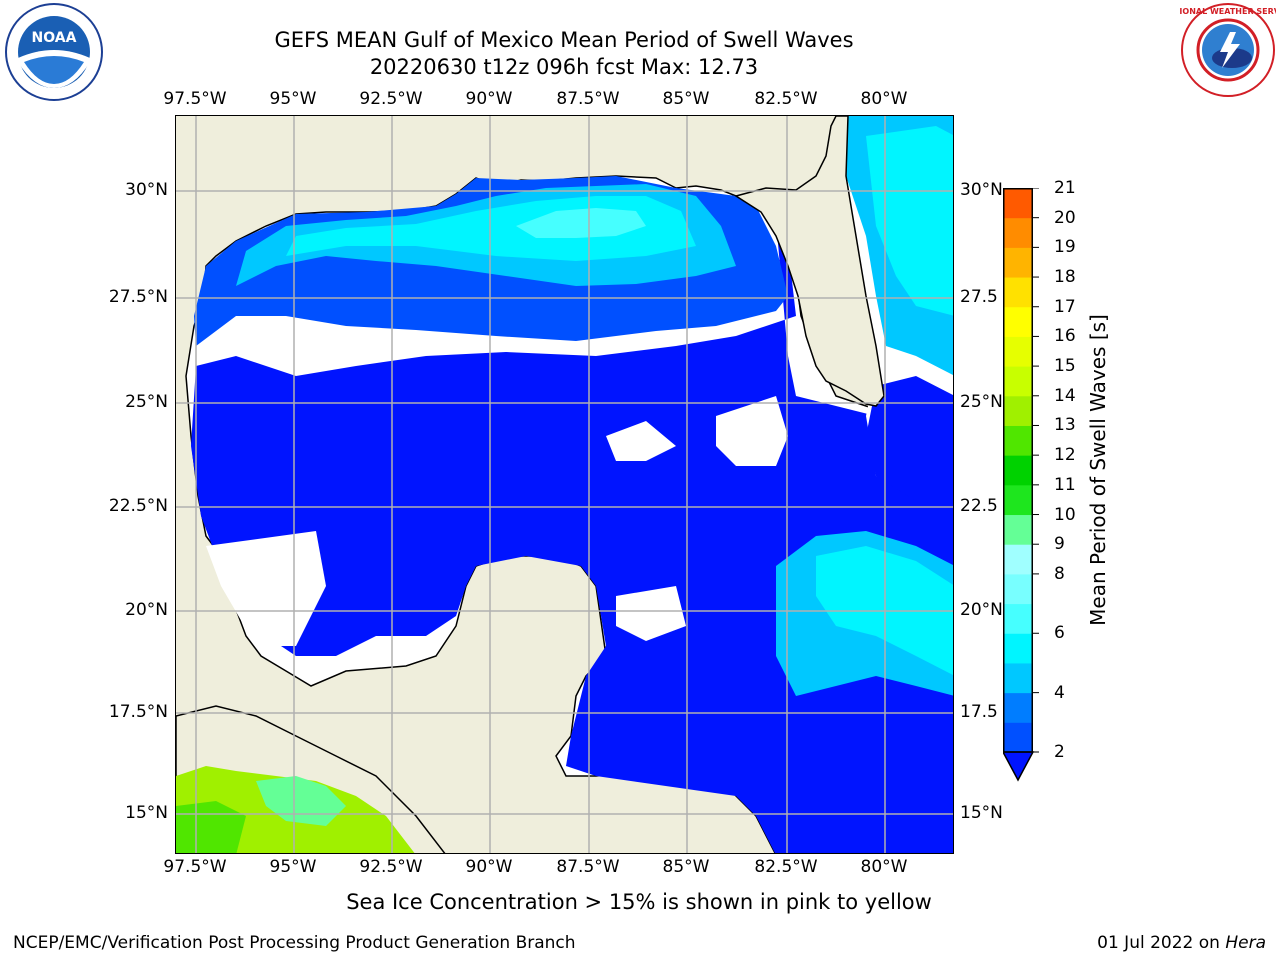  I want to click on colorbar-tick-label: 11, so click(1065, 484).